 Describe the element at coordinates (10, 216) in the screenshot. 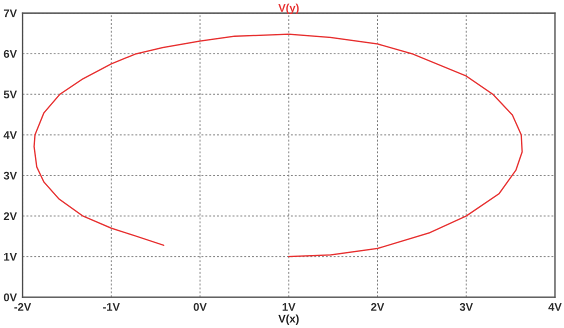

I see `y-tick-label: 2V` at that location.